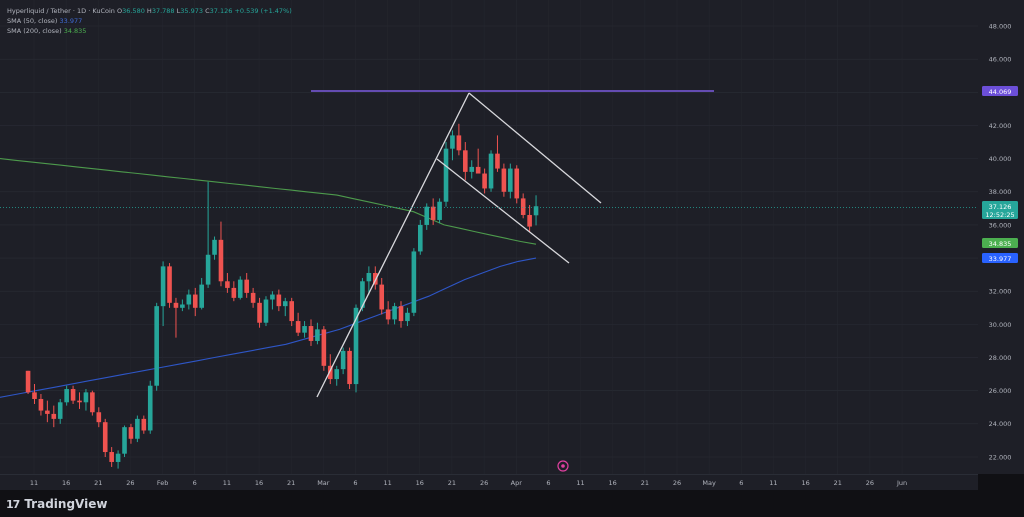 The height and width of the screenshot is (517, 1024). What do you see at coordinates (535, 148) in the screenshot?
I see `trendline-upper` at bounding box center [535, 148].